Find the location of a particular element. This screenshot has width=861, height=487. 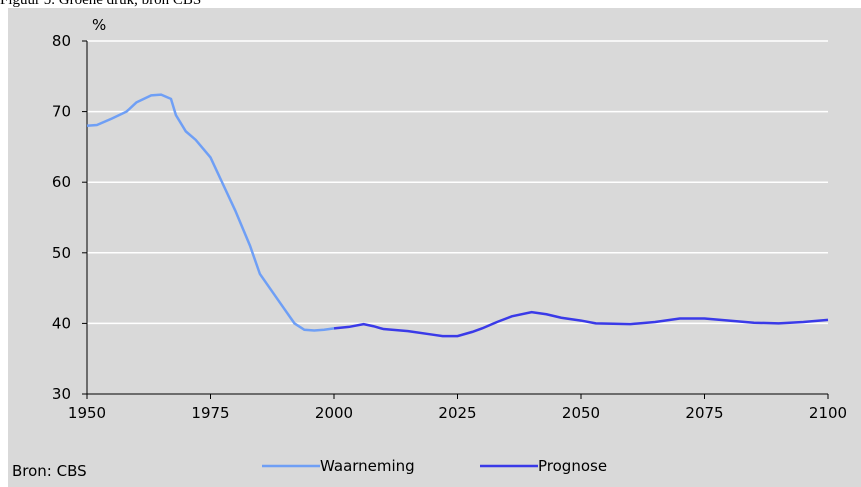

y-tick-label: 70 is located at coordinates (61, 112).